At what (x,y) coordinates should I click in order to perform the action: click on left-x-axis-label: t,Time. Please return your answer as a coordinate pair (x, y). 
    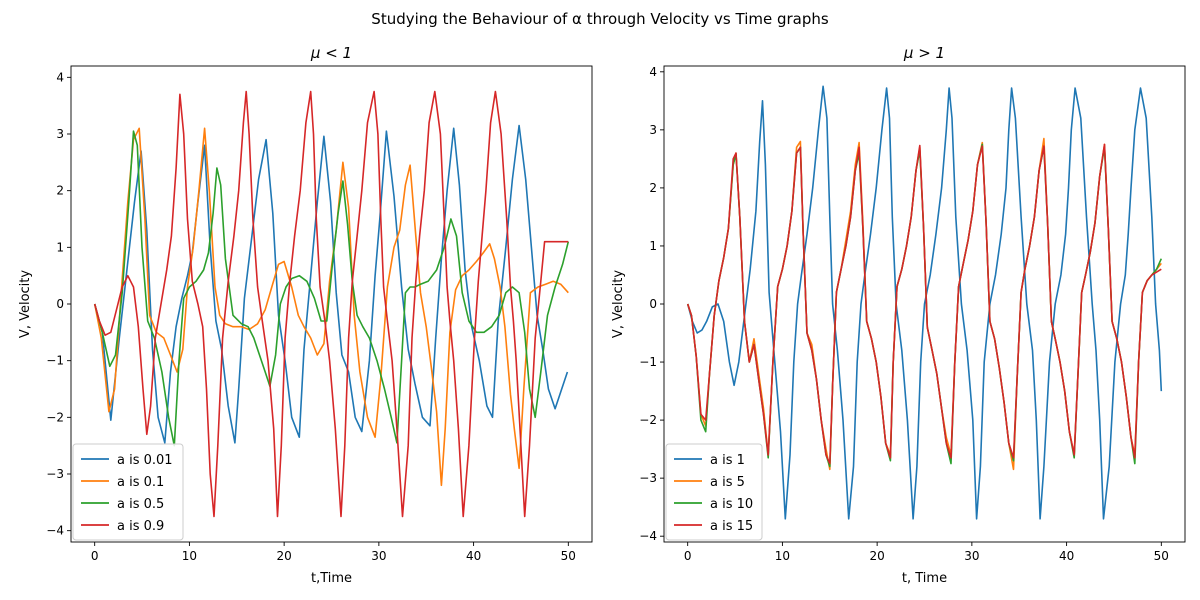
    Looking at the image, I should click on (331, 578).